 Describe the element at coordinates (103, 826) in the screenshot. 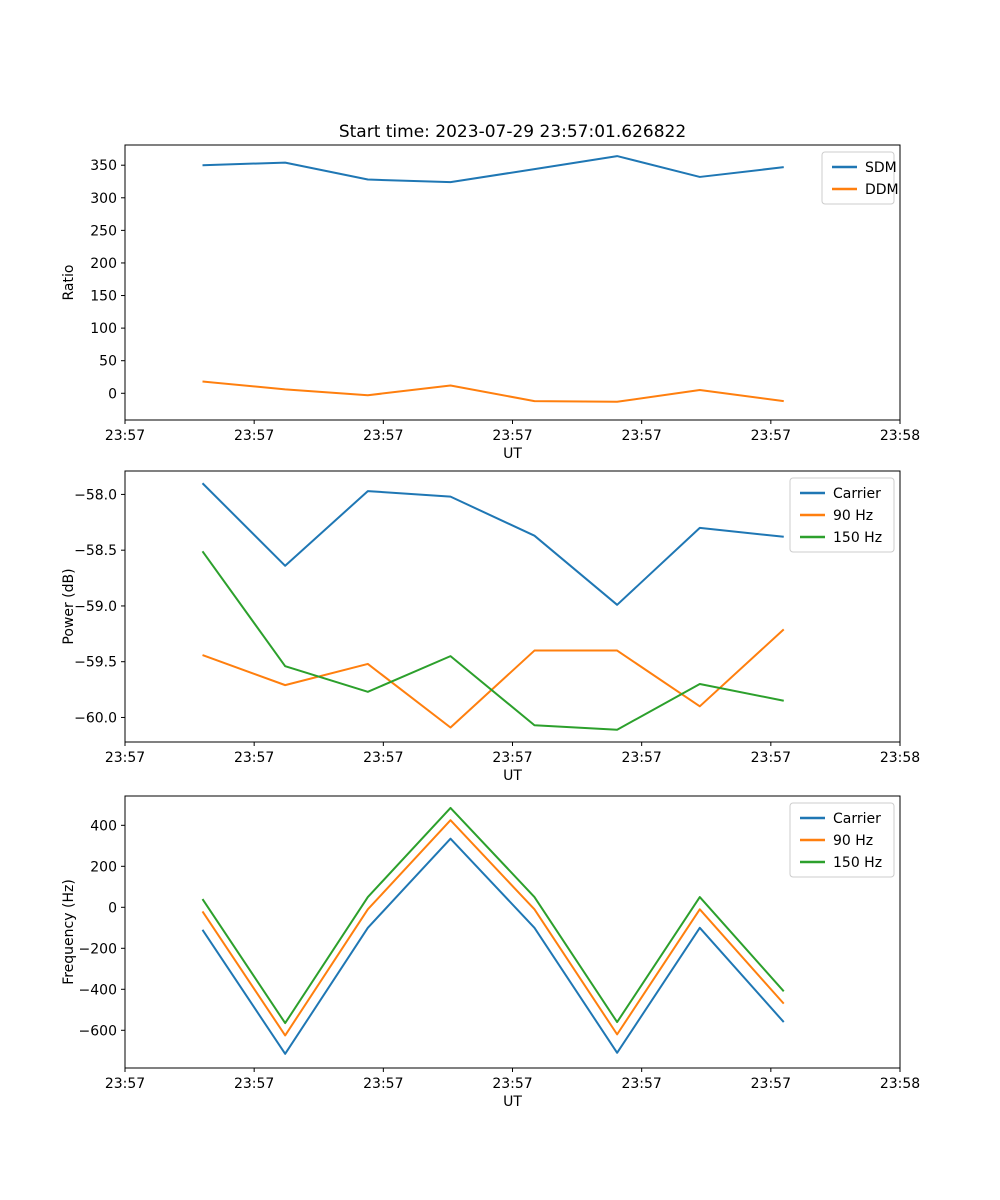

I see `y-tick-label: 400` at that location.